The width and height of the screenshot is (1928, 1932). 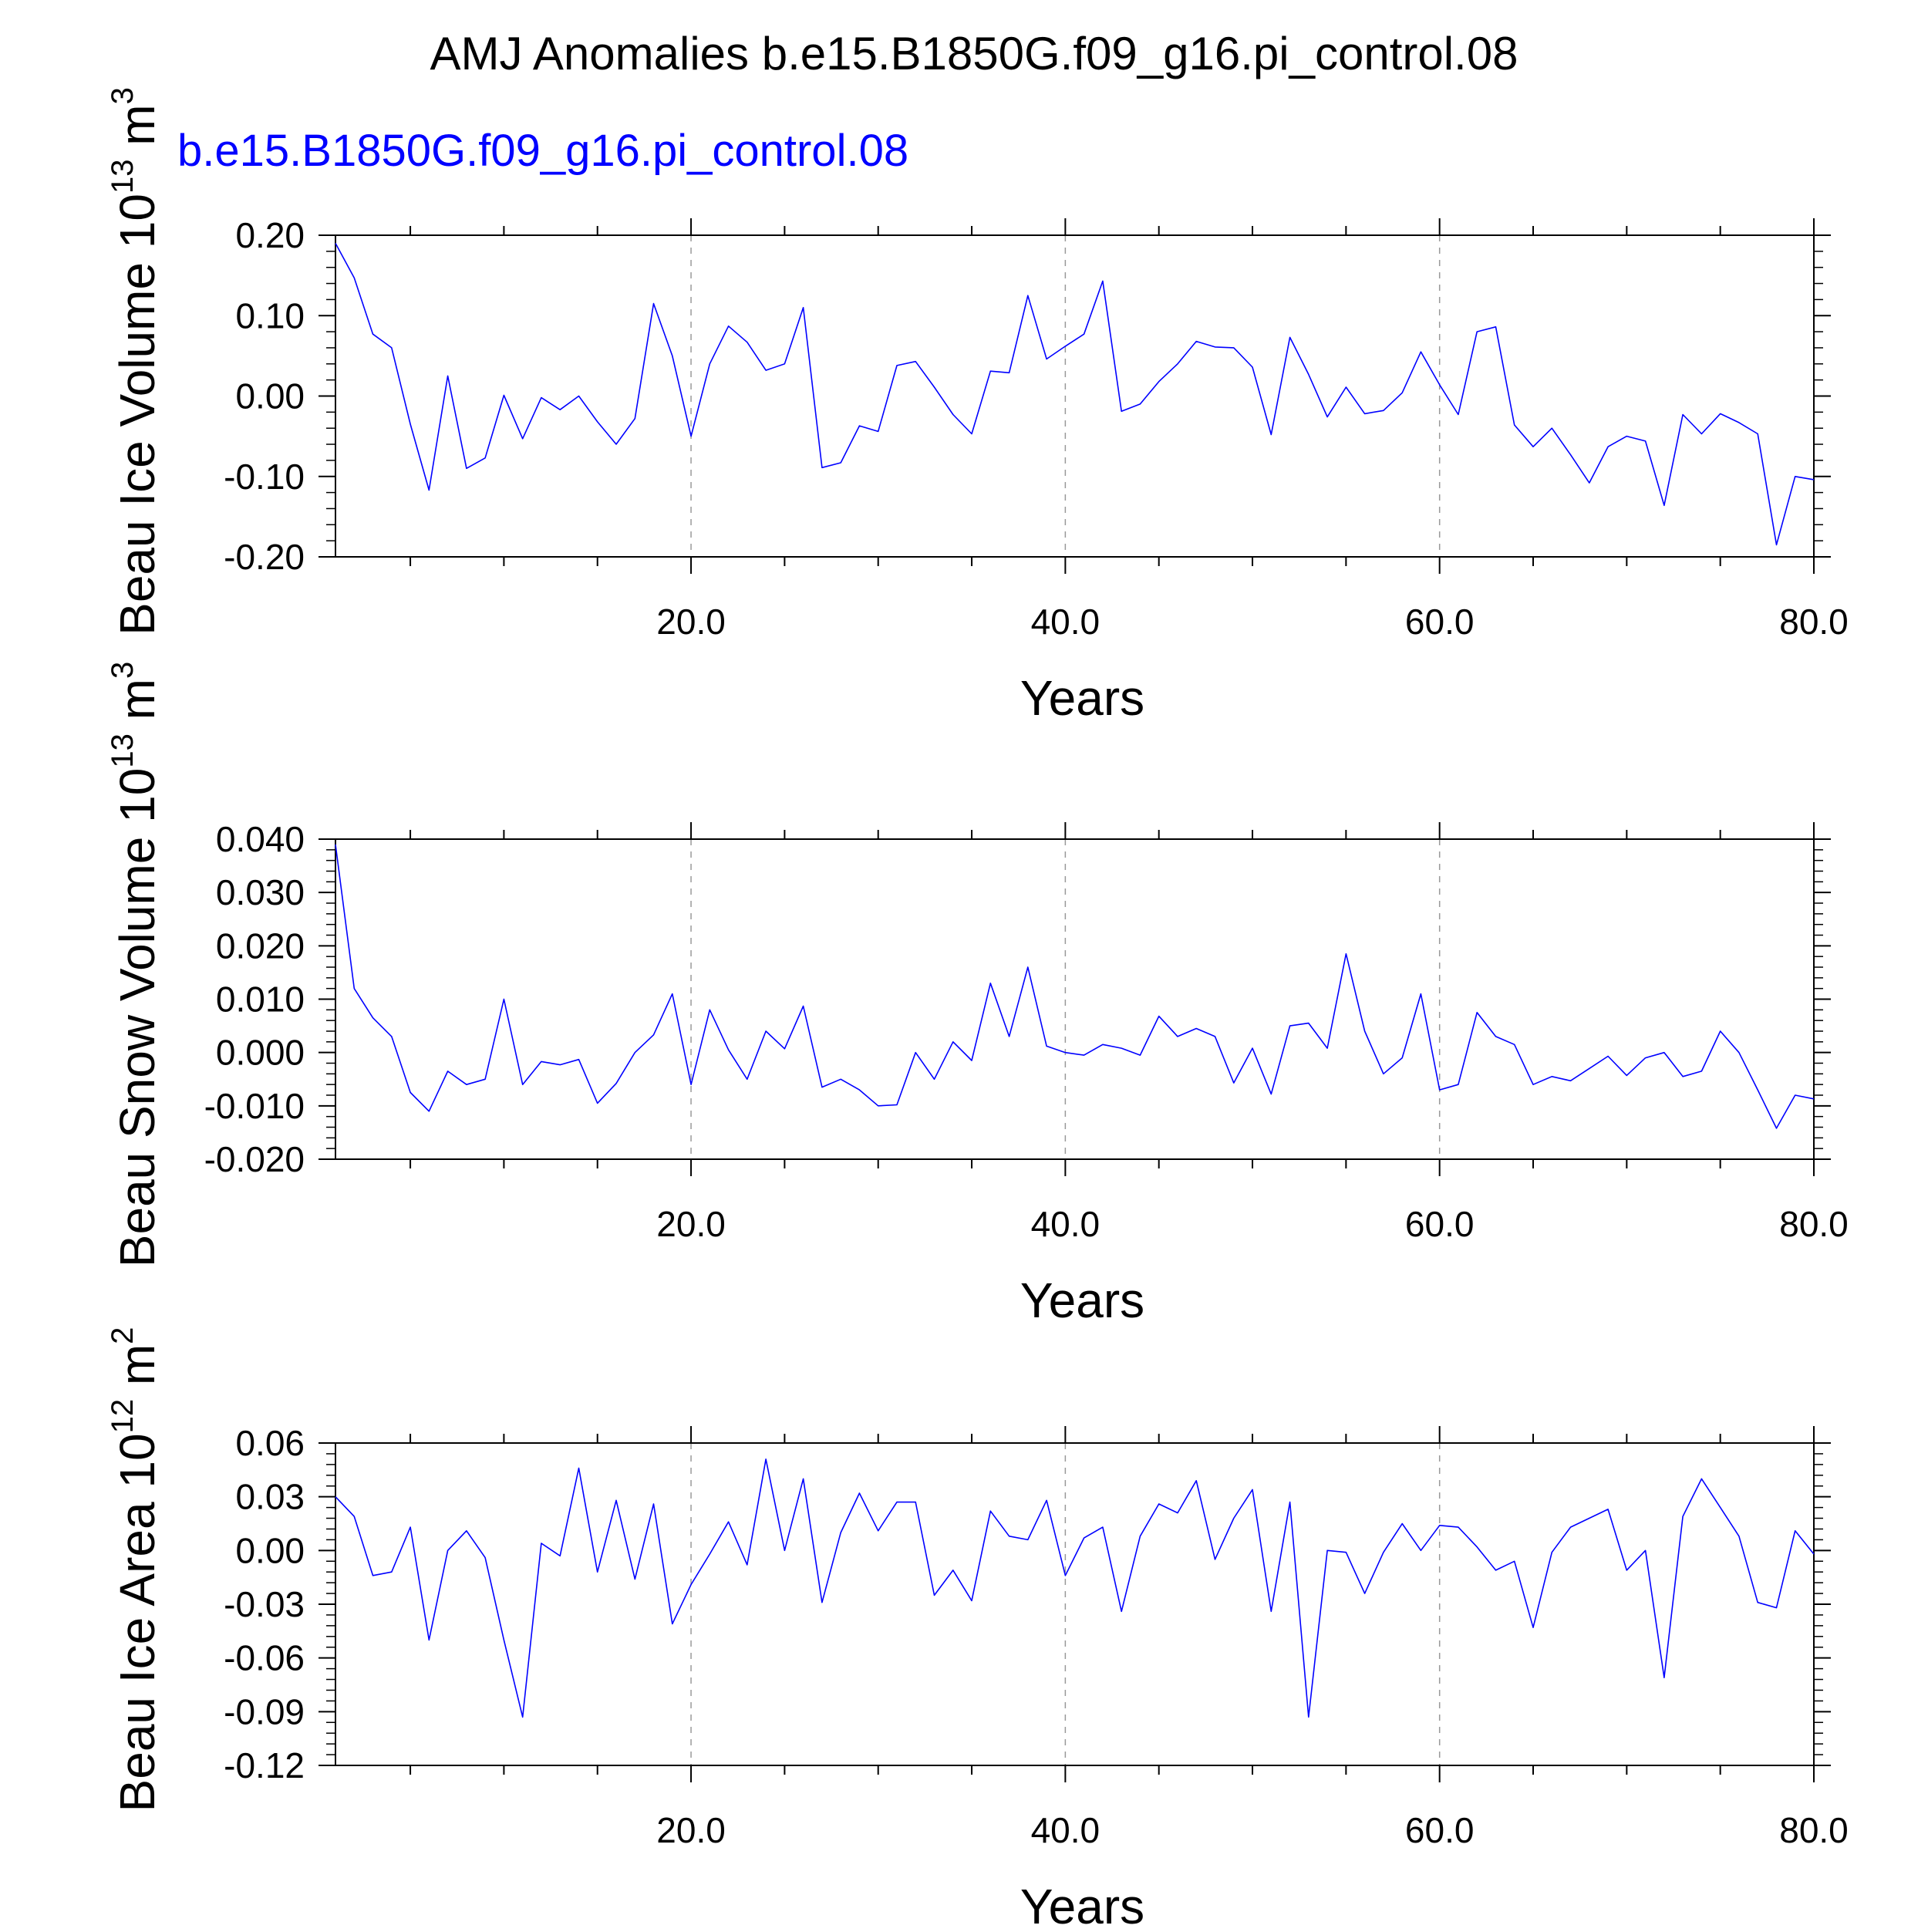 What do you see at coordinates (260, 839) in the screenshot?
I see `y-tick-label: 0.040` at bounding box center [260, 839].